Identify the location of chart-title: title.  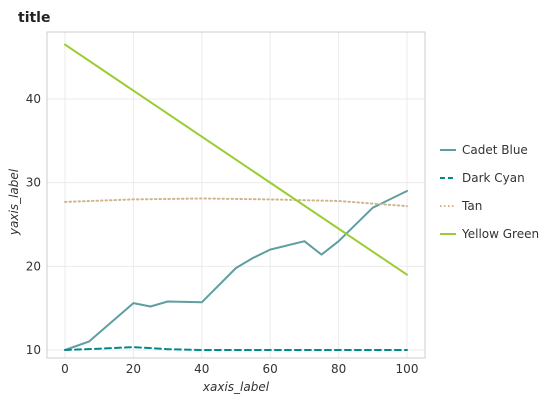
(34, 18).